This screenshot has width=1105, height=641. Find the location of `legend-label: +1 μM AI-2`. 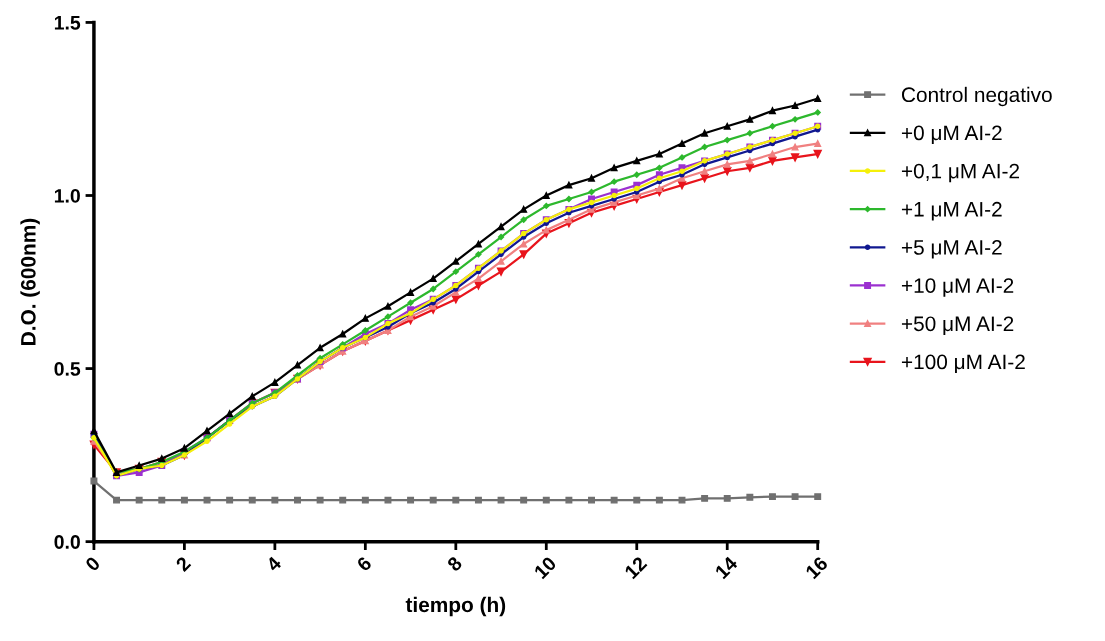

legend-label: +1 μM AI-2 is located at coordinates (951, 211).